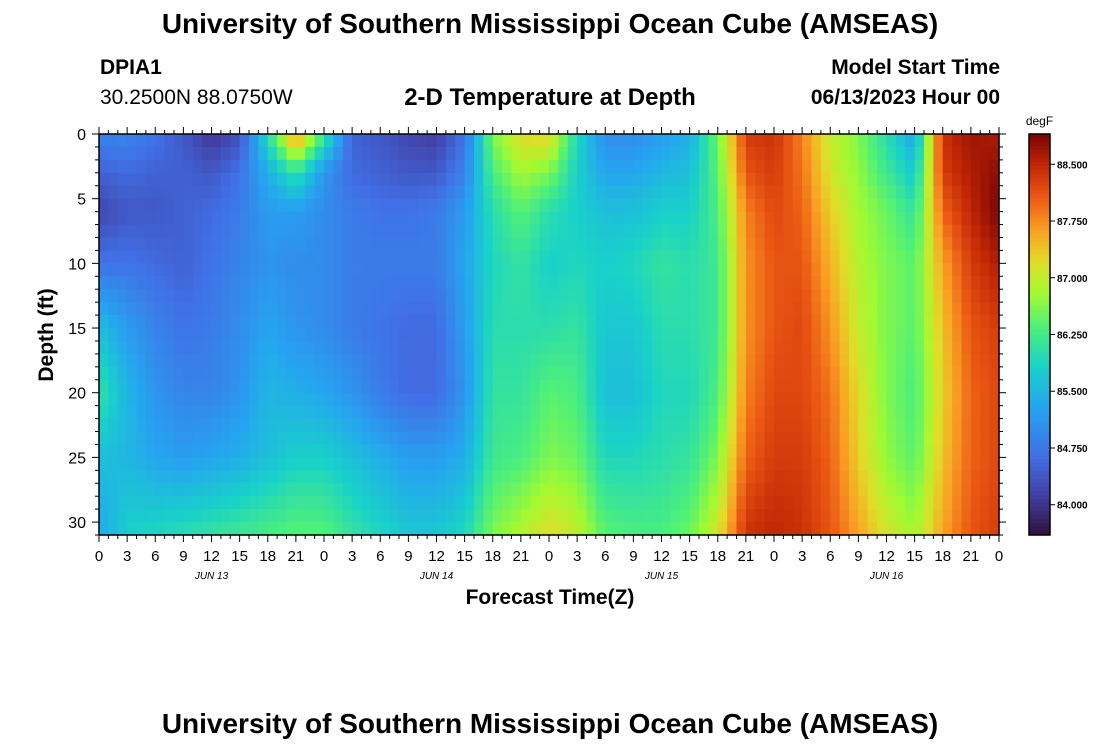 The height and width of the screenshot is (750, 1100). I want to click on x-tick-label: 9, so click(858, 556).